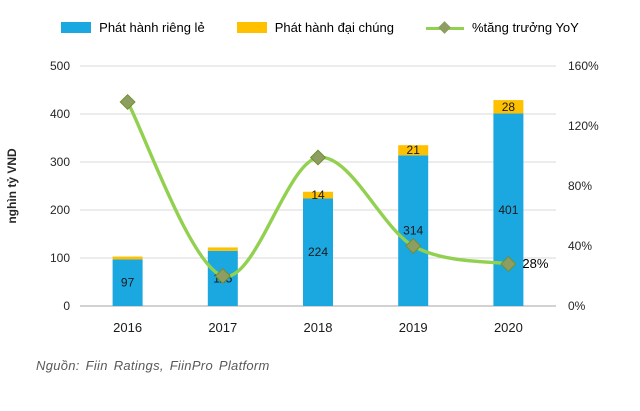 The width and height of the screenshot is (640, 411). I want to click on legend-swatch-yellow-bar, so click(251, 27).